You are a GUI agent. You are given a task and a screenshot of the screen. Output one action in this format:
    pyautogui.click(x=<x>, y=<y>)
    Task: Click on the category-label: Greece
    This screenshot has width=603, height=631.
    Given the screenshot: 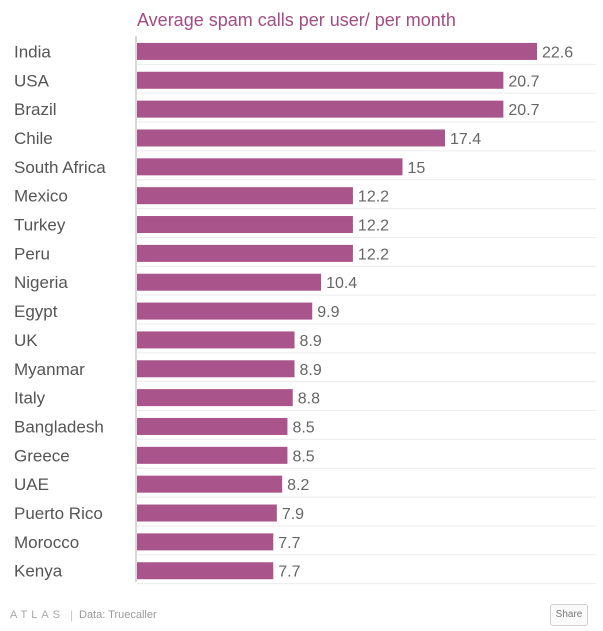 What is the action you would take?
    pyautogui.click(x=42, y=455)
    